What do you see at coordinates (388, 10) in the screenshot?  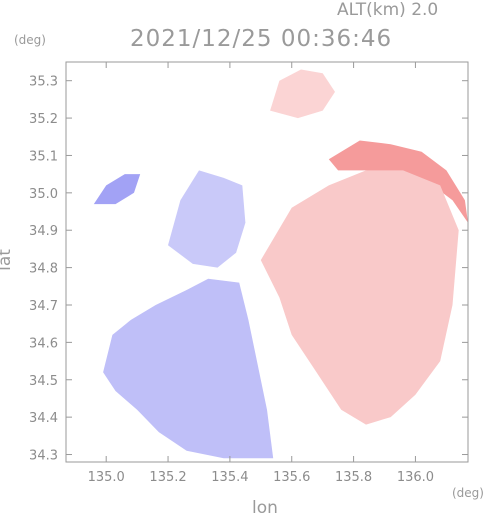 I see `altitude-label: ALT(km) 2.0` at bounding box center [388, 10].